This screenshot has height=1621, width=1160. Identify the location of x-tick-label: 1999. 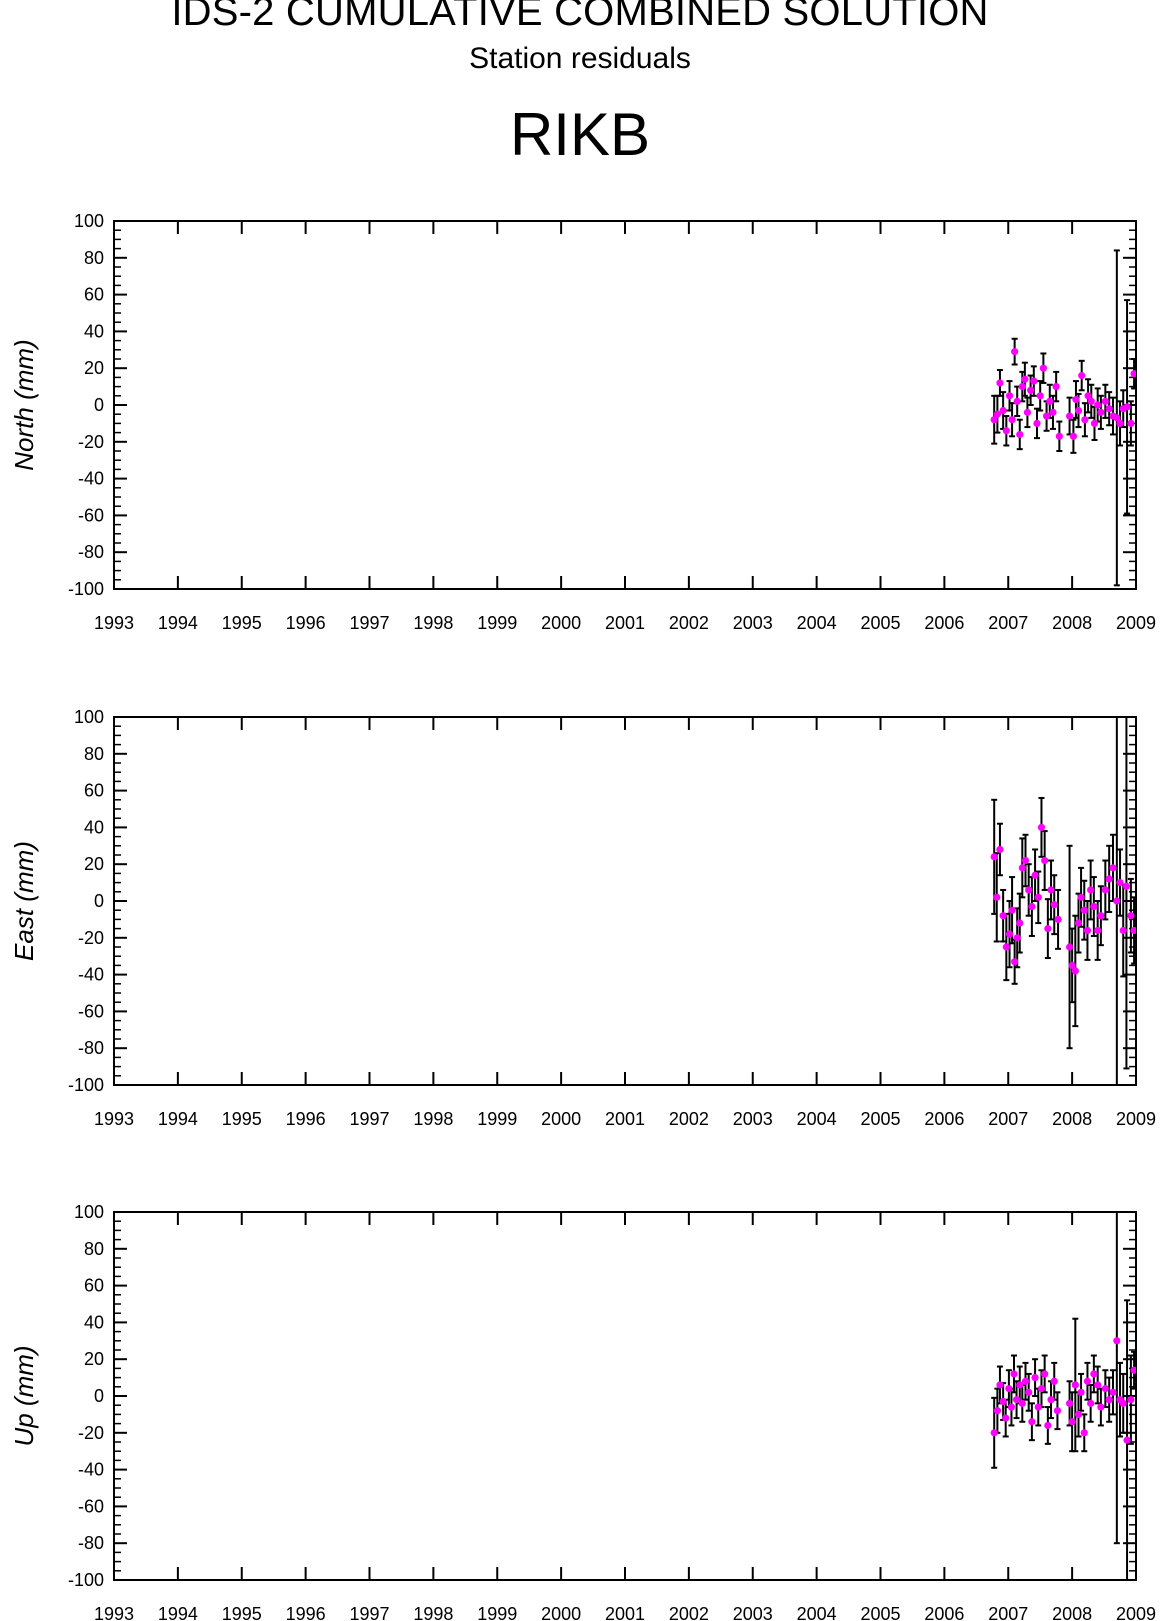
(497, 1119).